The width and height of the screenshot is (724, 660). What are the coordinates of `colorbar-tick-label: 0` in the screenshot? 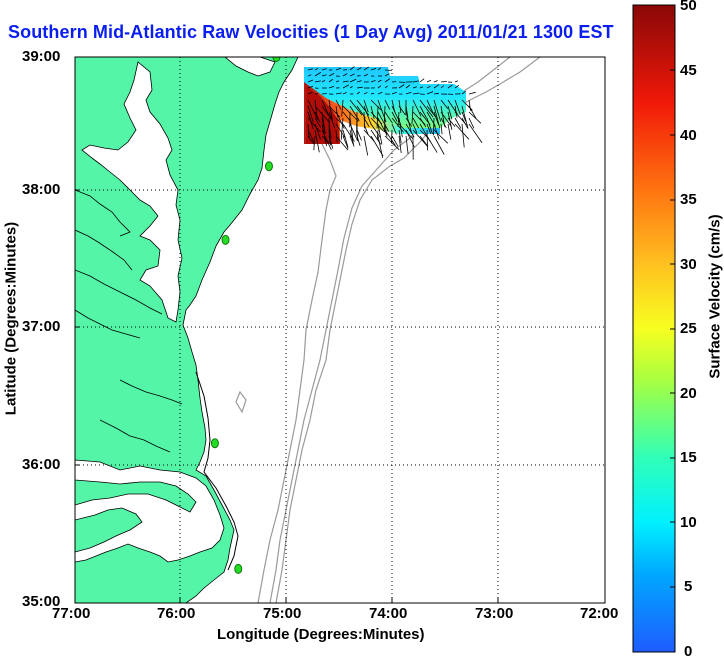 It's located at (688, 651).